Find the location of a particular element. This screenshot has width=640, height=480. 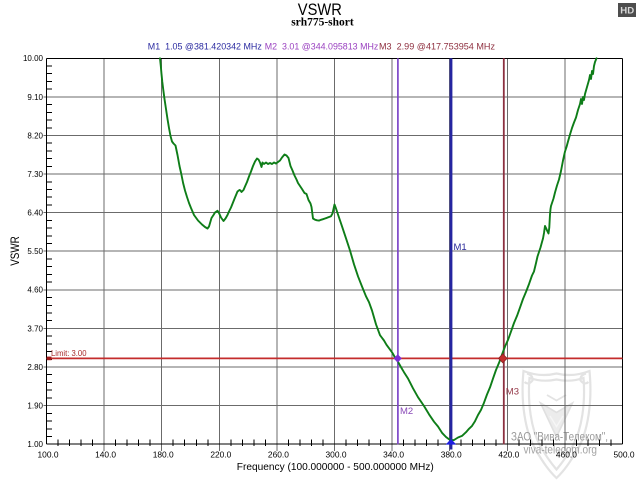

svg-text: ЗАО "Вива-Телеком", is located at coordinates (559, 437).